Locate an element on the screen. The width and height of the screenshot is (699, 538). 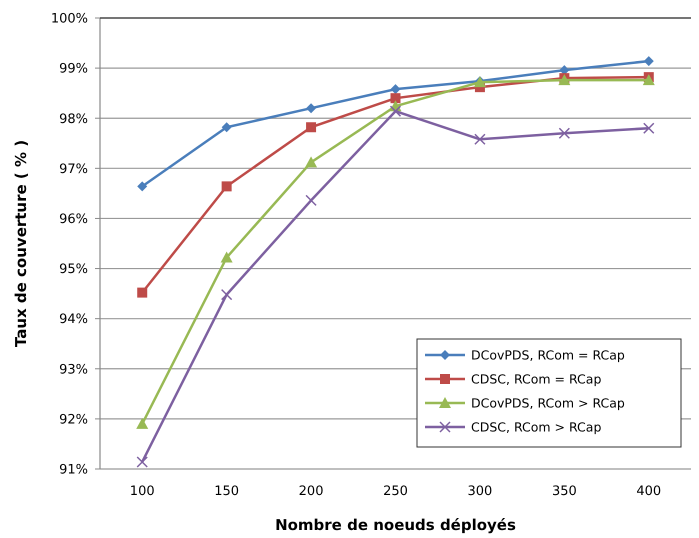
x-tick-label: 100 is located at coordinates (142, 491).